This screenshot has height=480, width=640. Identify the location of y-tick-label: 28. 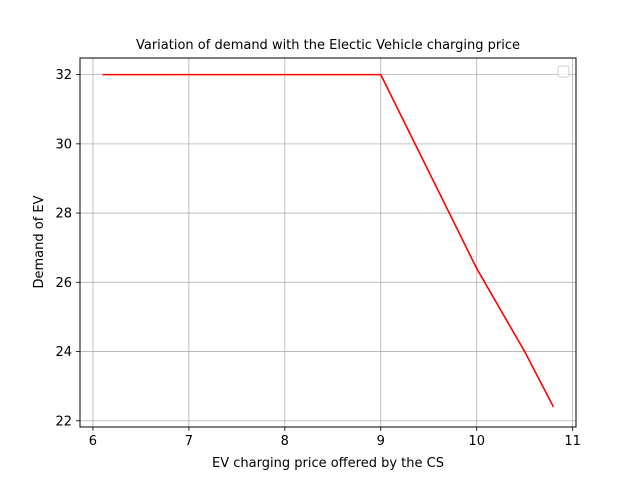
(63, 214).